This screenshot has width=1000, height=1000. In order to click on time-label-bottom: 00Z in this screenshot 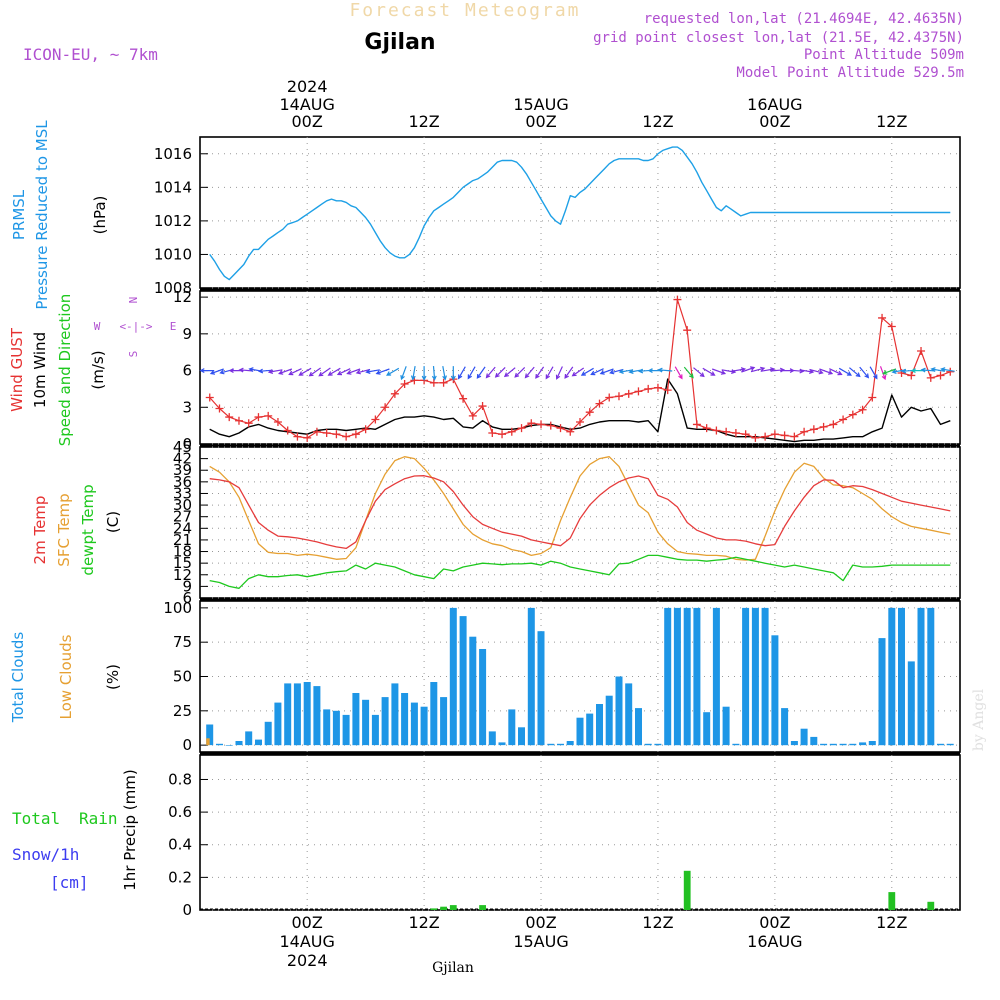, I will do `click(540, 922)`.